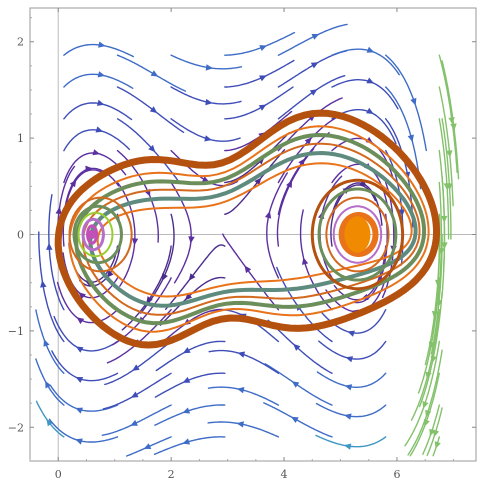  Describe the element at coordinates (92, 234) in the screenshot. I see `equilibrium-core` at that location.